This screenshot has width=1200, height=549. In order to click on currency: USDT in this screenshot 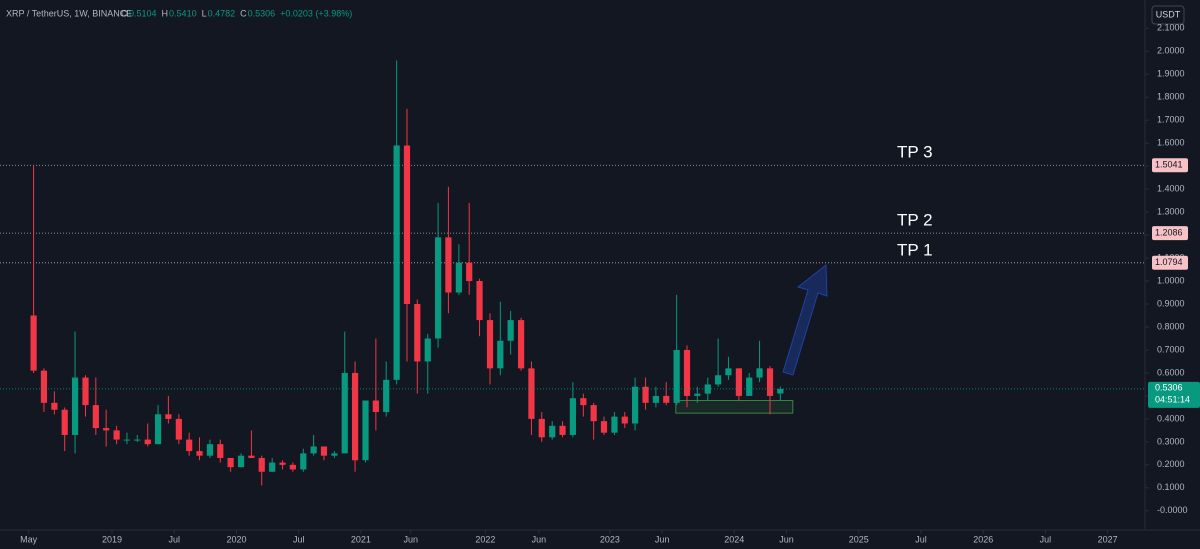, I will do `click(1168, 14)`.